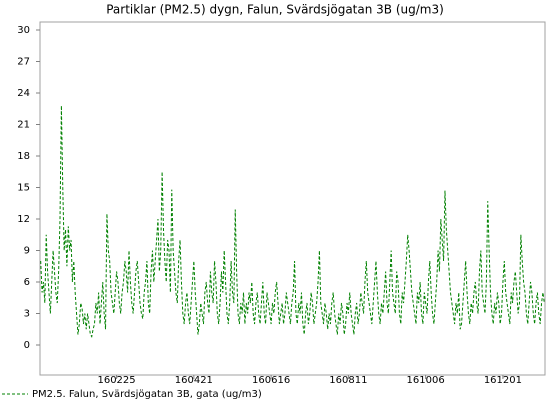  What do you see at coordinates (348, 380) in the screenshot?
I see `x-tick-label: 160811` at bounding box center [348, 380].